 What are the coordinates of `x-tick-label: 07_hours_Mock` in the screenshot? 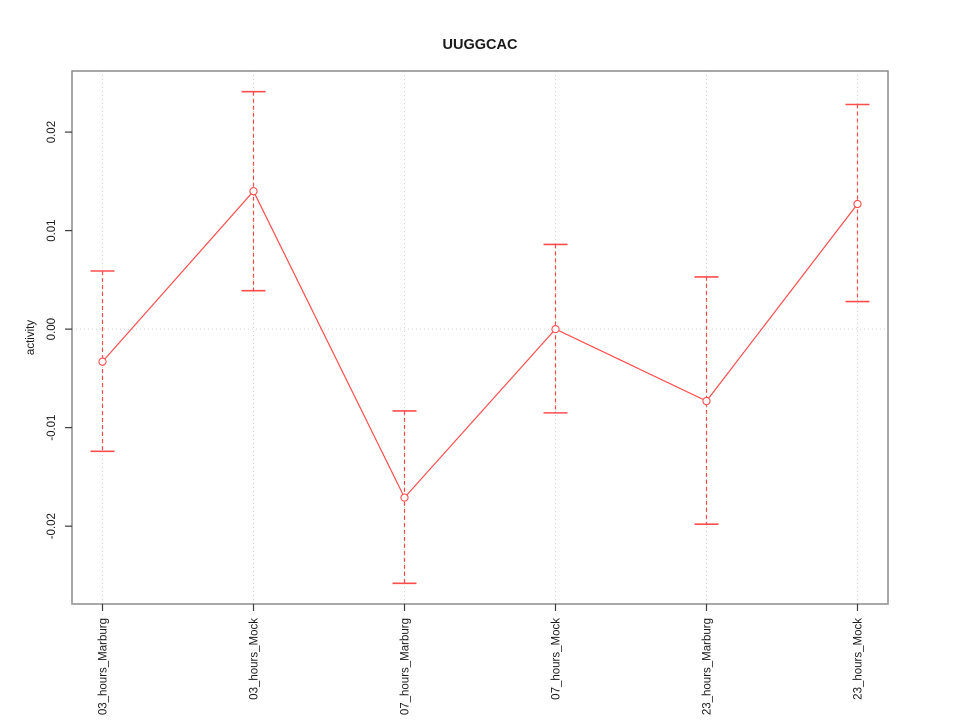 It's located at (557, 659).